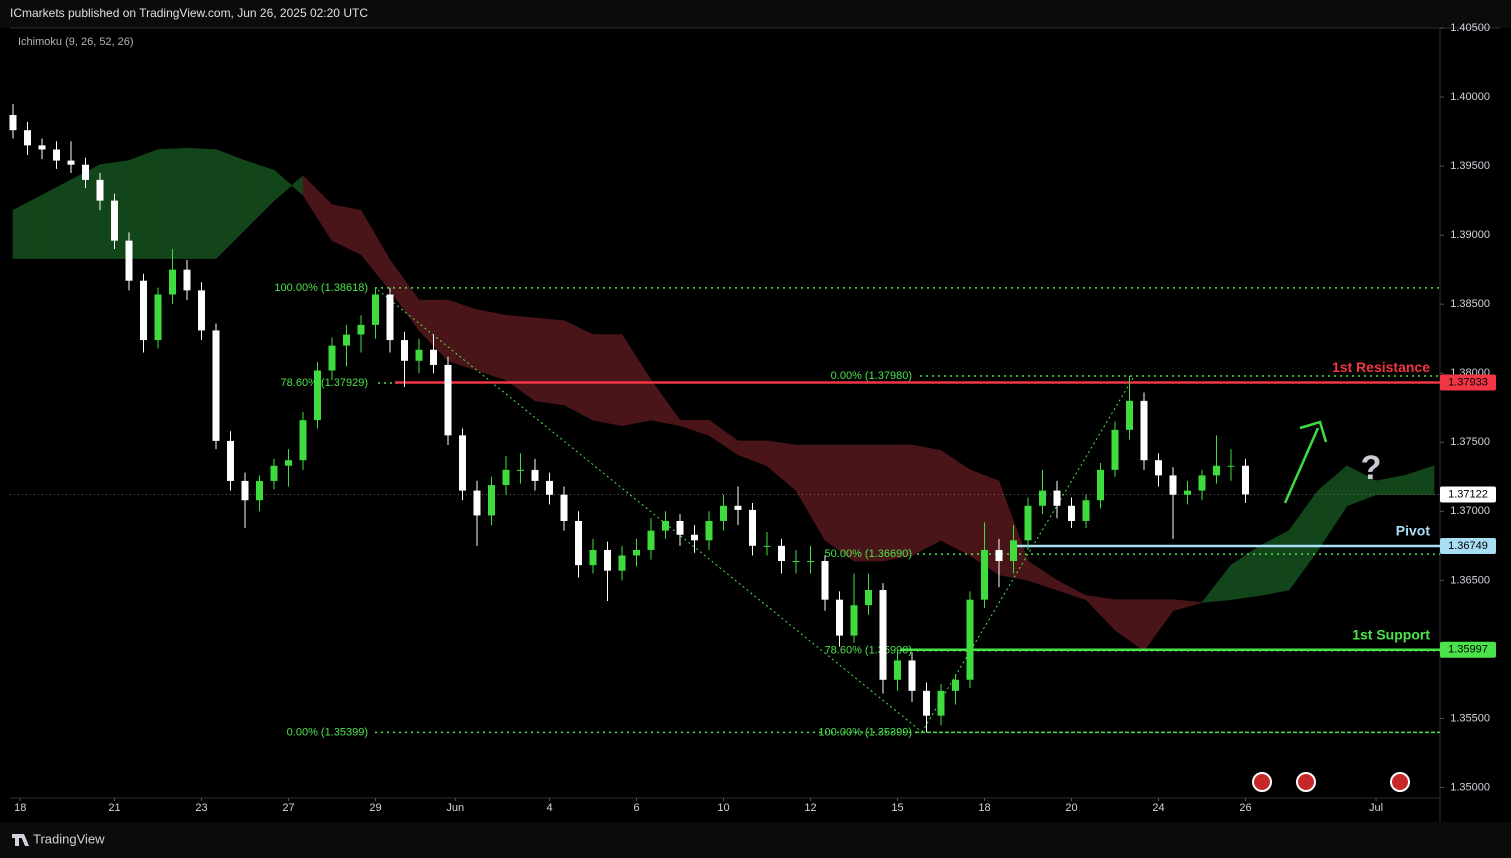 The image size is (1511, 858). I want to click on price-tag-label: 1.35997, so click(1468, 650).